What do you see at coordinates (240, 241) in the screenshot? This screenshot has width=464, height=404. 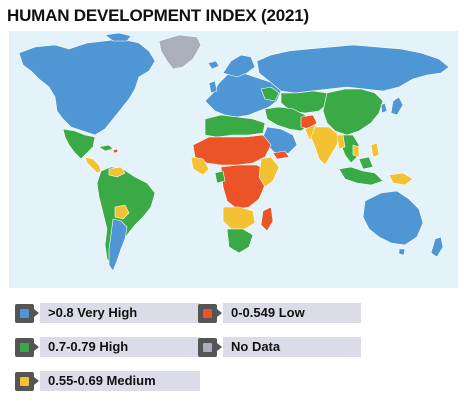 I see `region-southern-africa` at bounding box center [240, 241].